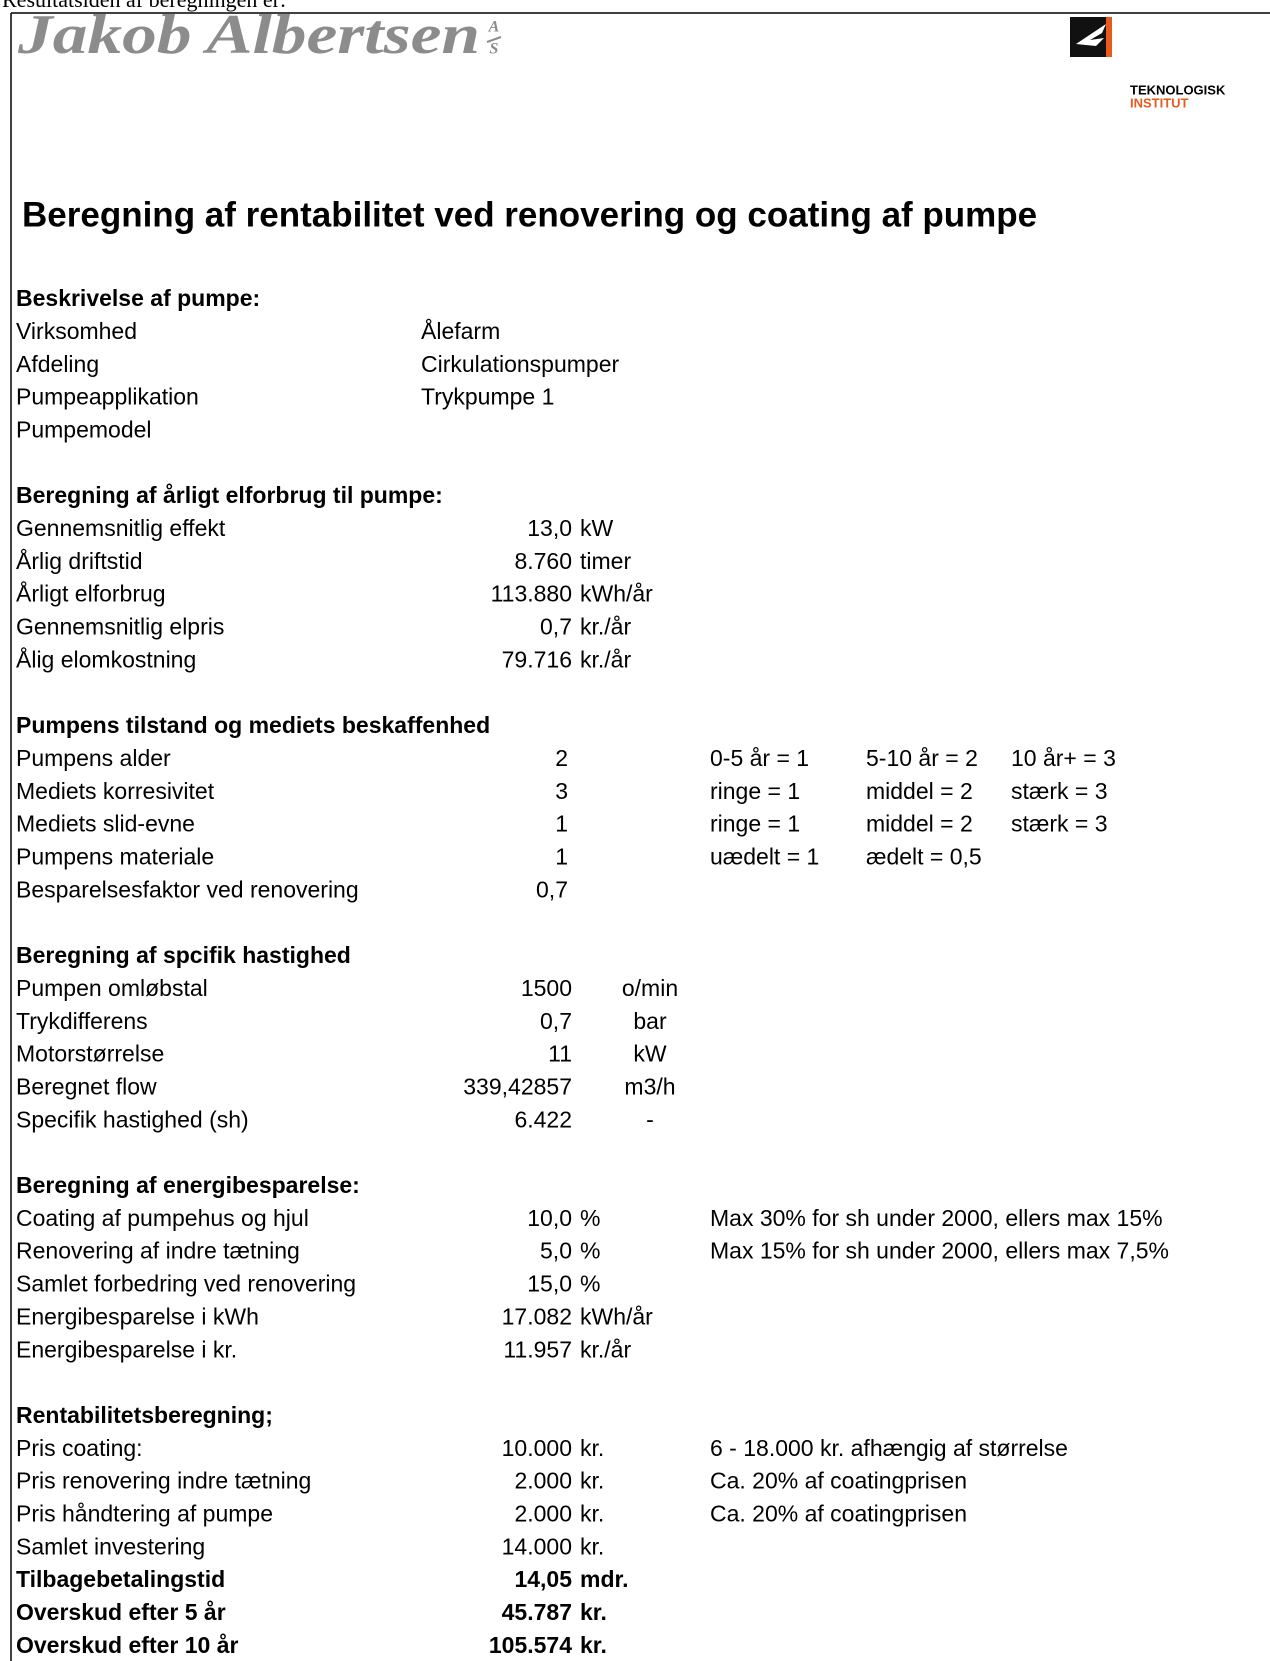 Image resolution: width=1270 pixels, height=1661 pixels. I want to click on row-note: 10 år+ = 3, so click(1063, 758).